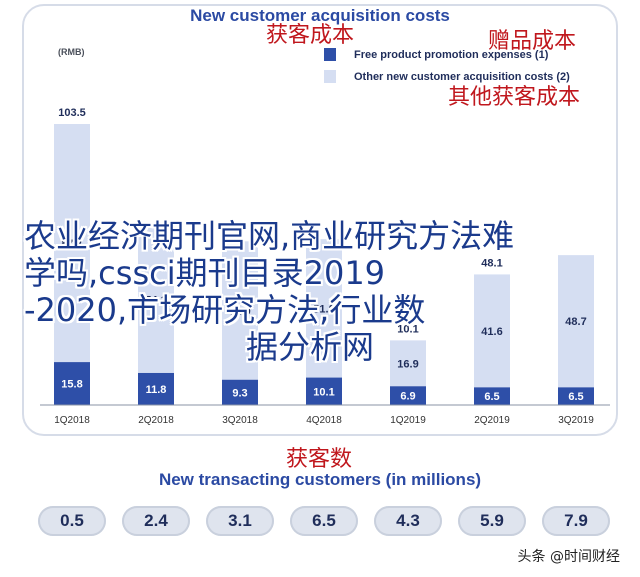  What do you see at coordinates (491, 263) in the screenshot?
I see `total-label: 48.1` at bounding box center [491, 263].